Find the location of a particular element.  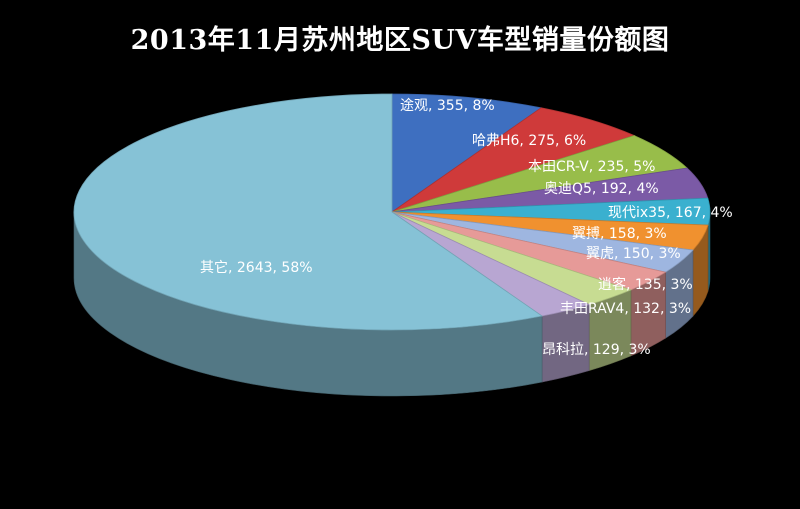

data-label-6: 翼搏, 158, 3% is located at coordinates (619, 233).